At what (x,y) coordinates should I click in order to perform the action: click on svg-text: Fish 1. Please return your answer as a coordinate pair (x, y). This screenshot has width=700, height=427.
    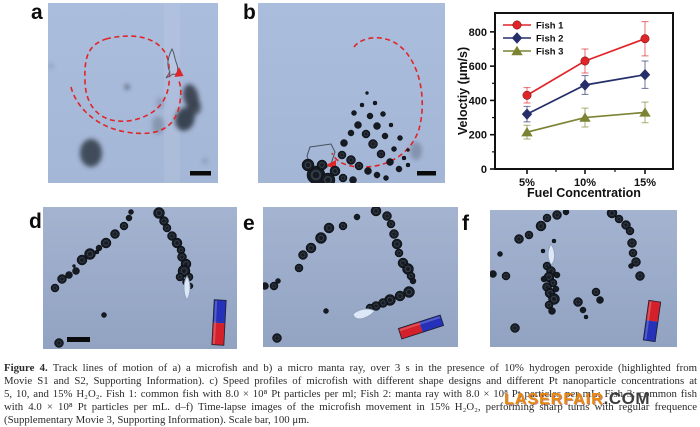
    Looking at the image, I should click on (550, 26).